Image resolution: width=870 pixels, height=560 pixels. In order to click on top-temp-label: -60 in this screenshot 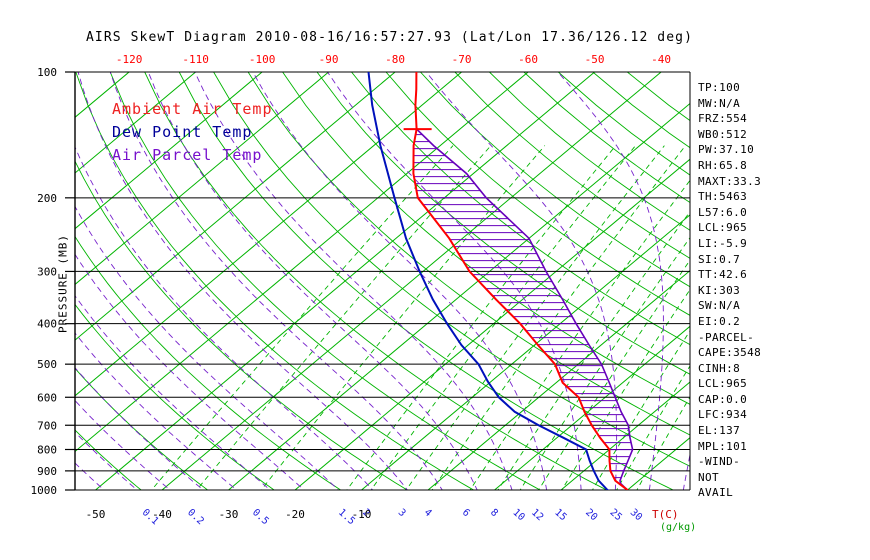, I will do `click(528, 59)`.